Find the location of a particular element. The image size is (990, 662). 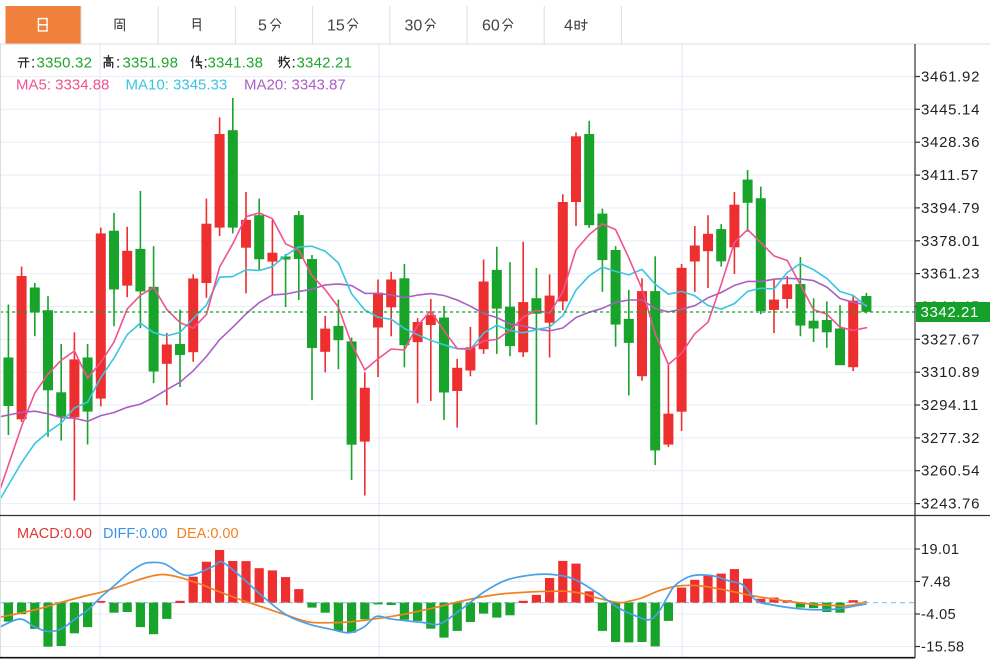

svg-text: DIFF:0.00 is located at coordinates (135, 534).